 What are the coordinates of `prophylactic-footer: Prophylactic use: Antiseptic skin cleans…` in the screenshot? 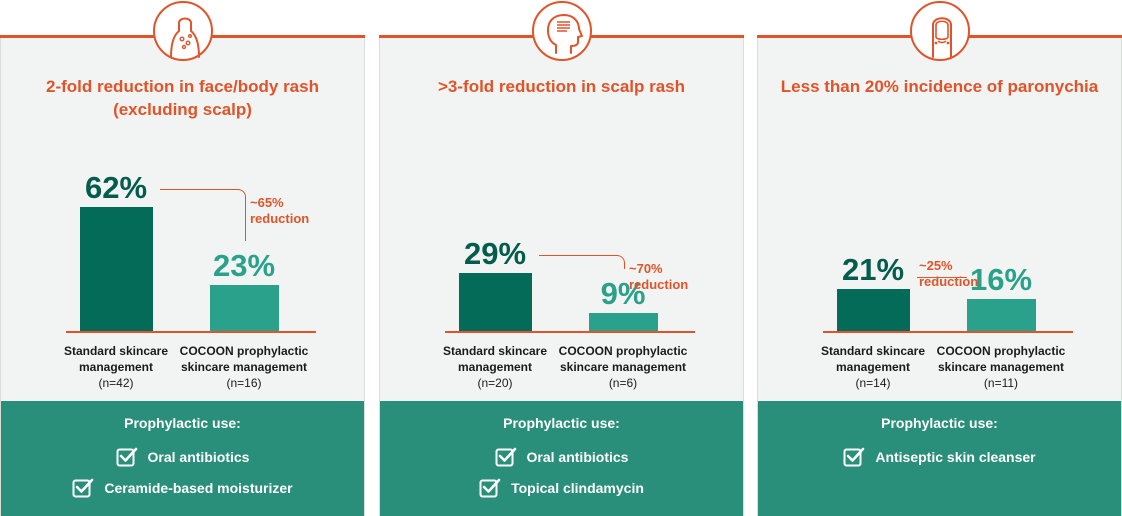 It's located at (939, 458).